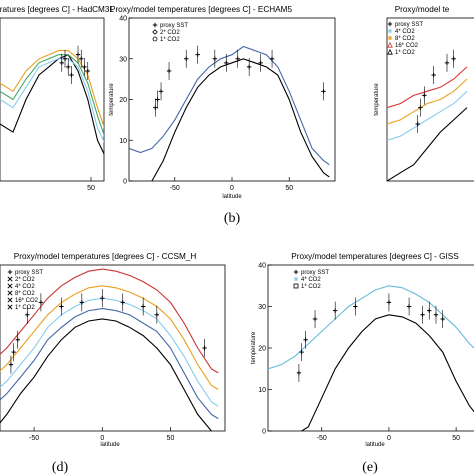 The image size is (474, 474). I want to click on caption-d: (d), so click(60, 467).